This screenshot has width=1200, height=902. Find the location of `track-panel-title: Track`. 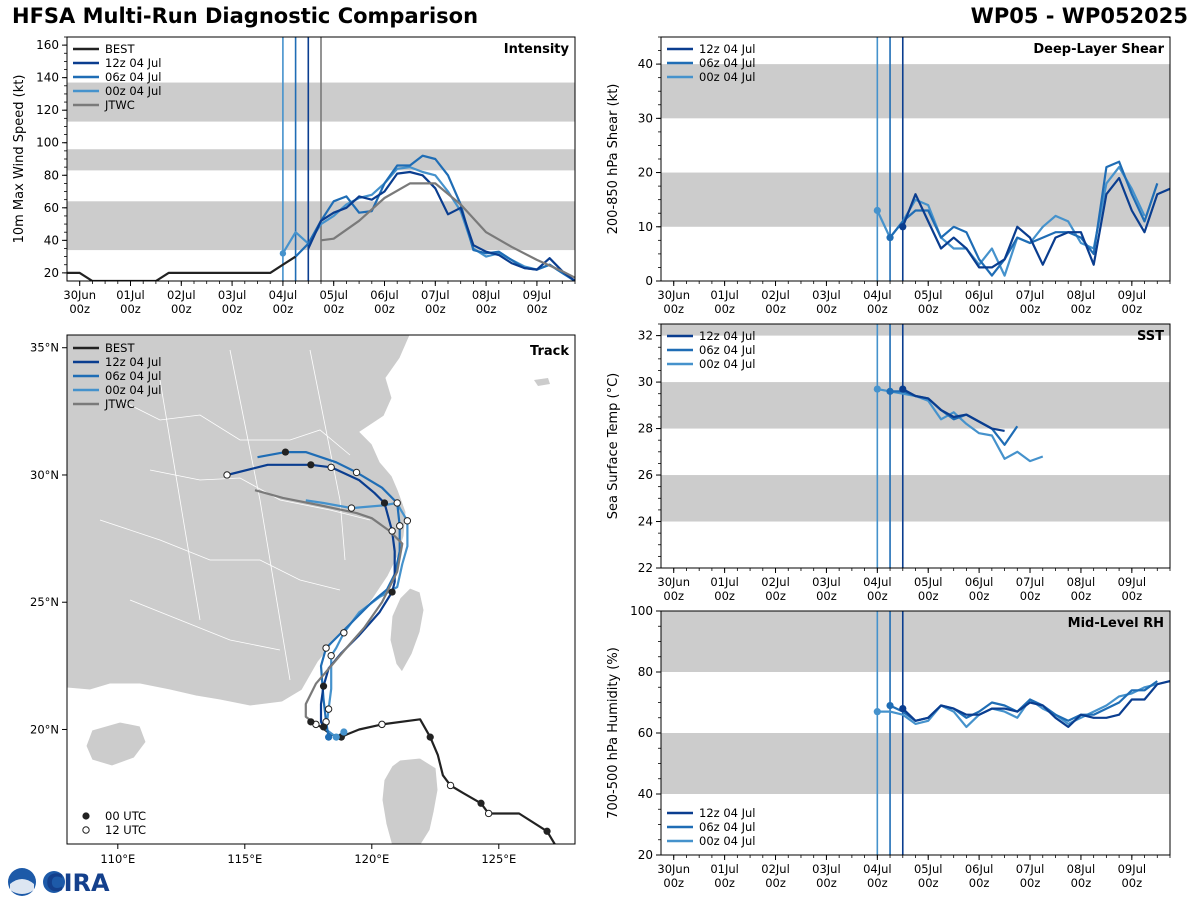

track-panel-title: Track is located at coordinates (549, 351).